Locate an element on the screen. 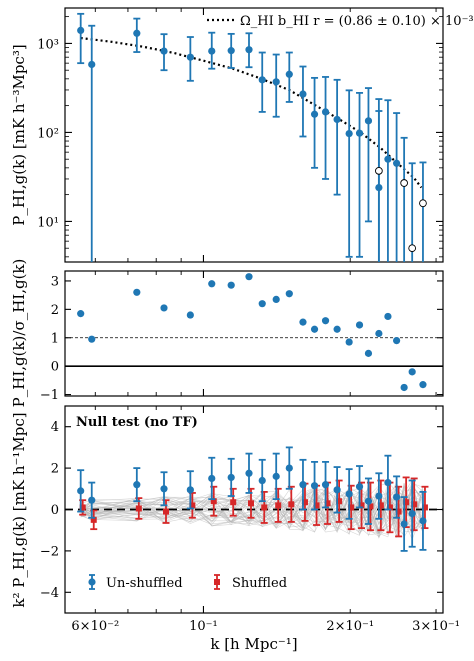 This screenshot has width=474, height=661. y-tick-label: 10³ is located at coordinates (48, 44).